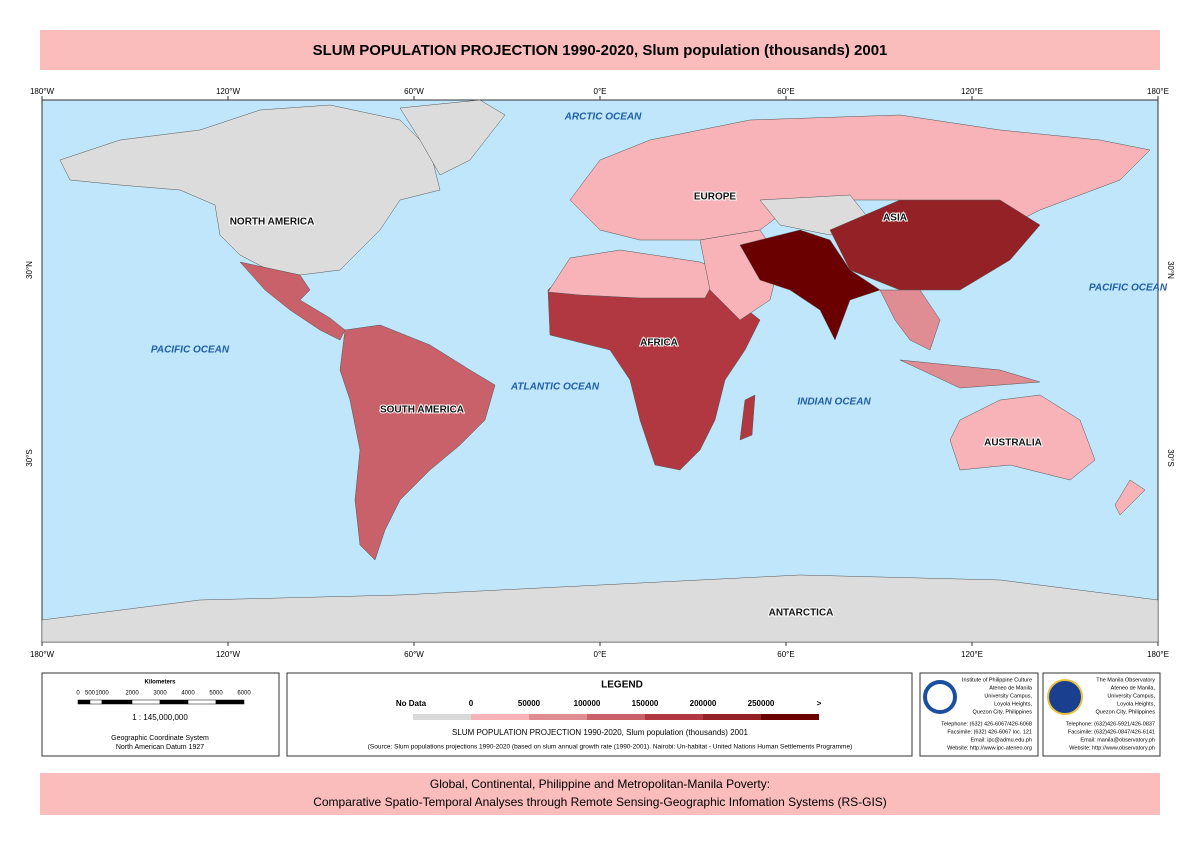 This screenshot has height=853, width=1200. Describe the element at coordinates (160, 747) in the screenshot. I see `datum: North American Datum 1927` at that location.